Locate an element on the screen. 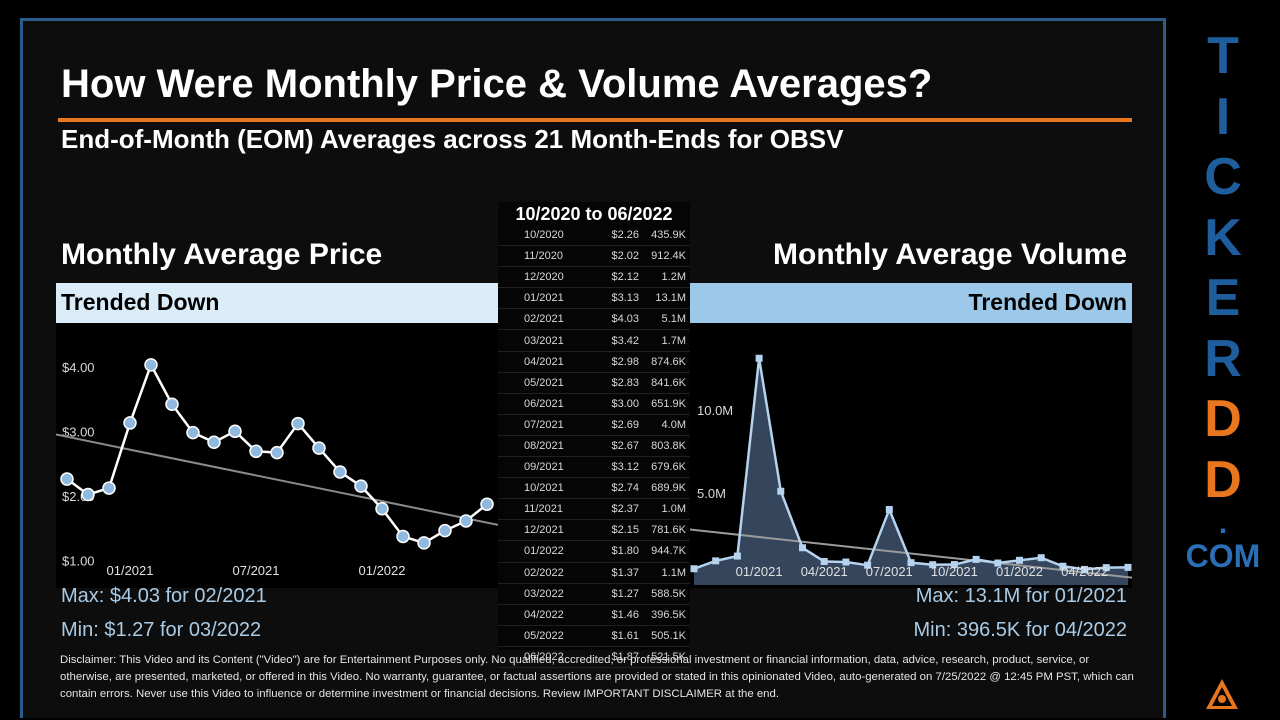  brand-letter: C is located at coordinates (1223, 177).